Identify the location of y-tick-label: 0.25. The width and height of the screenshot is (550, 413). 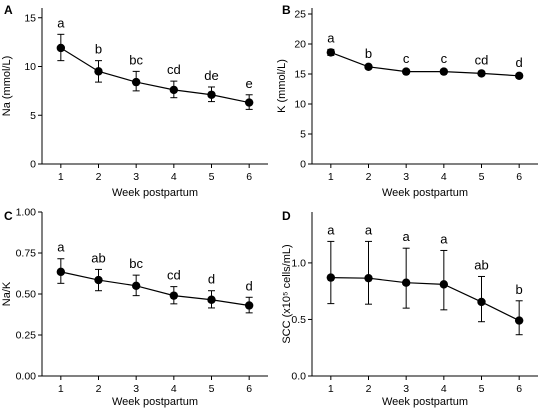
(26, 336).